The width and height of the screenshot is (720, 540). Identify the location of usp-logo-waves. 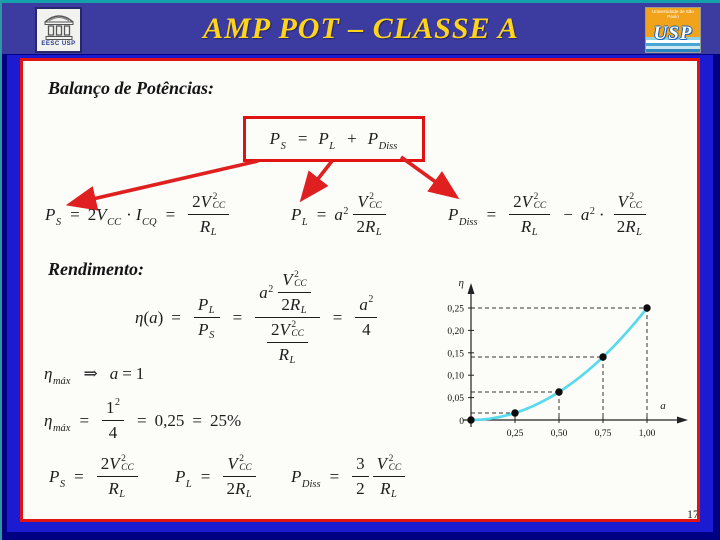
(673, 44).